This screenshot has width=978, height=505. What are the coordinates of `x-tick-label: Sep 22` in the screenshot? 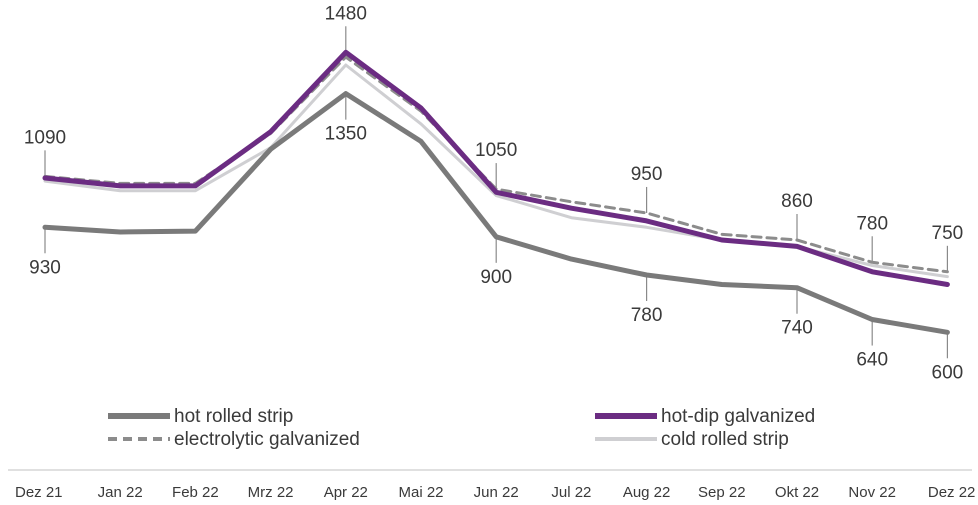 It's located at (722, 492).